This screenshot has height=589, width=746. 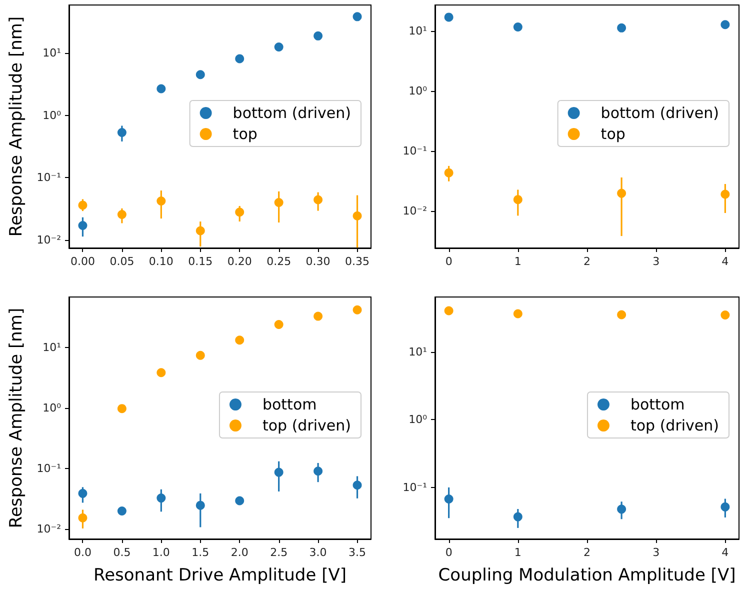 I want to click on x-tick-label: 0.0, so click(x=83, y=552).